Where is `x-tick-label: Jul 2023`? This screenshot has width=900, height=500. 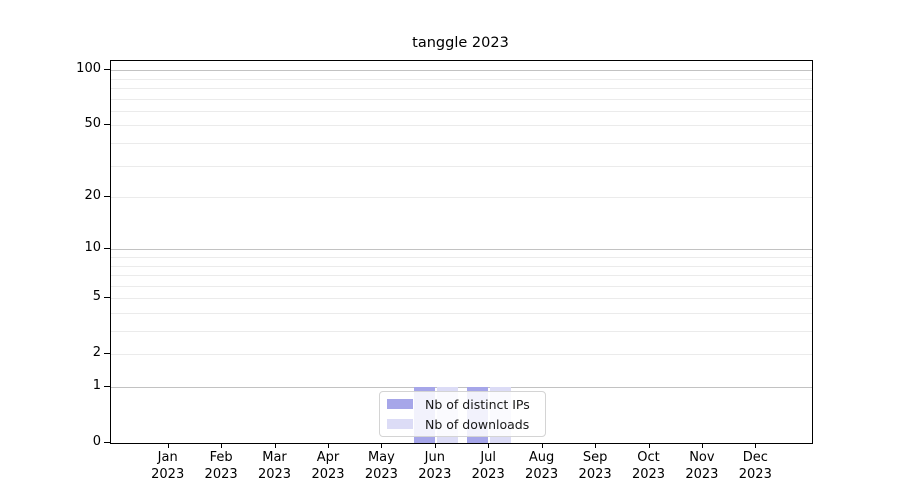 x-tick-label: Jul 2023 is located at coordinates (488, 466).